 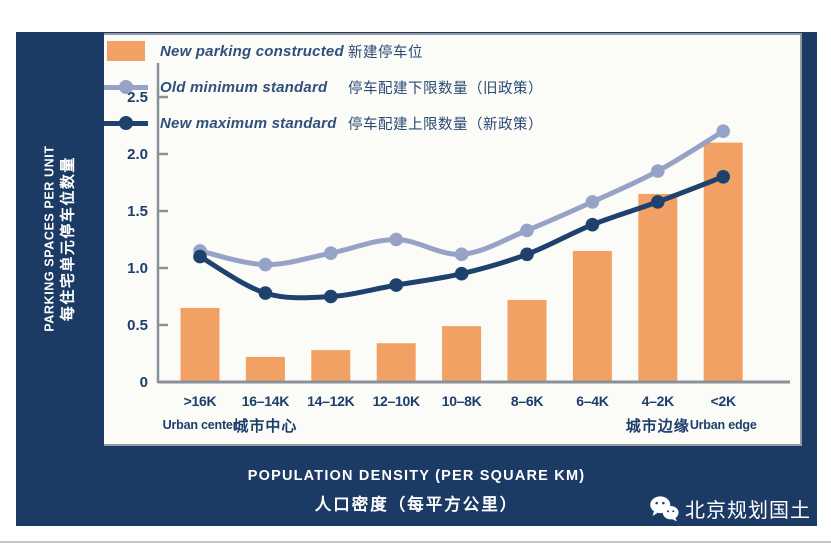 What do you see at coordinates (445, 124) in the screenshot?
I see `legend-label-zh: 停车配建上限数量（新政策）` at bounding box center [445, 124].